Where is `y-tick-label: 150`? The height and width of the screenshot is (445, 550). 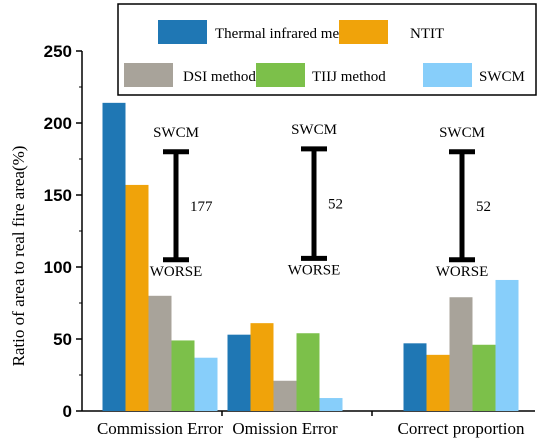 y-tick-label: 150 is located at coordinates (58, 195).